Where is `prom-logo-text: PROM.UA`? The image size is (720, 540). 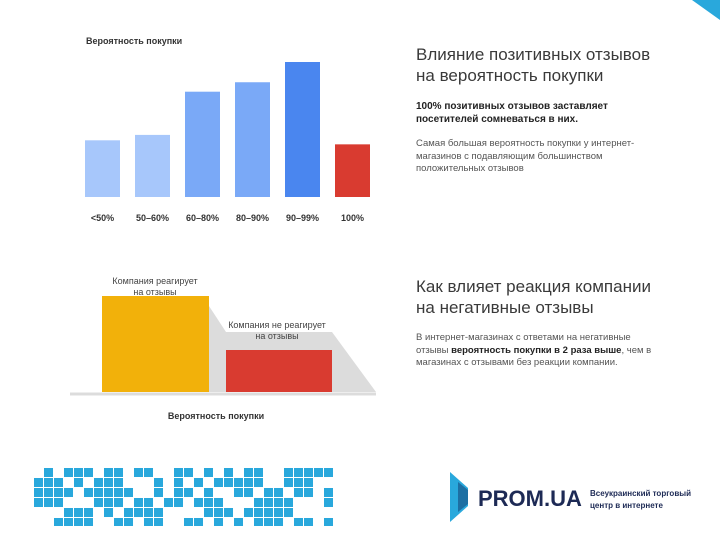
prom-logo-text: PROM.UA is located at coordinates (530, 498).